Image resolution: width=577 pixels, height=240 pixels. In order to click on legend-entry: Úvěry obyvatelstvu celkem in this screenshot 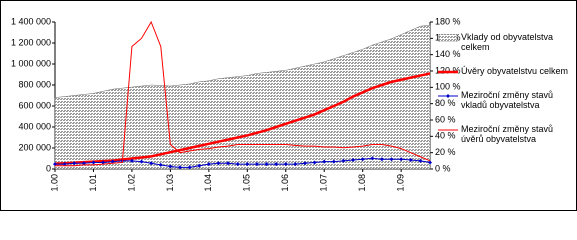, I will do `click(505, 71)`.